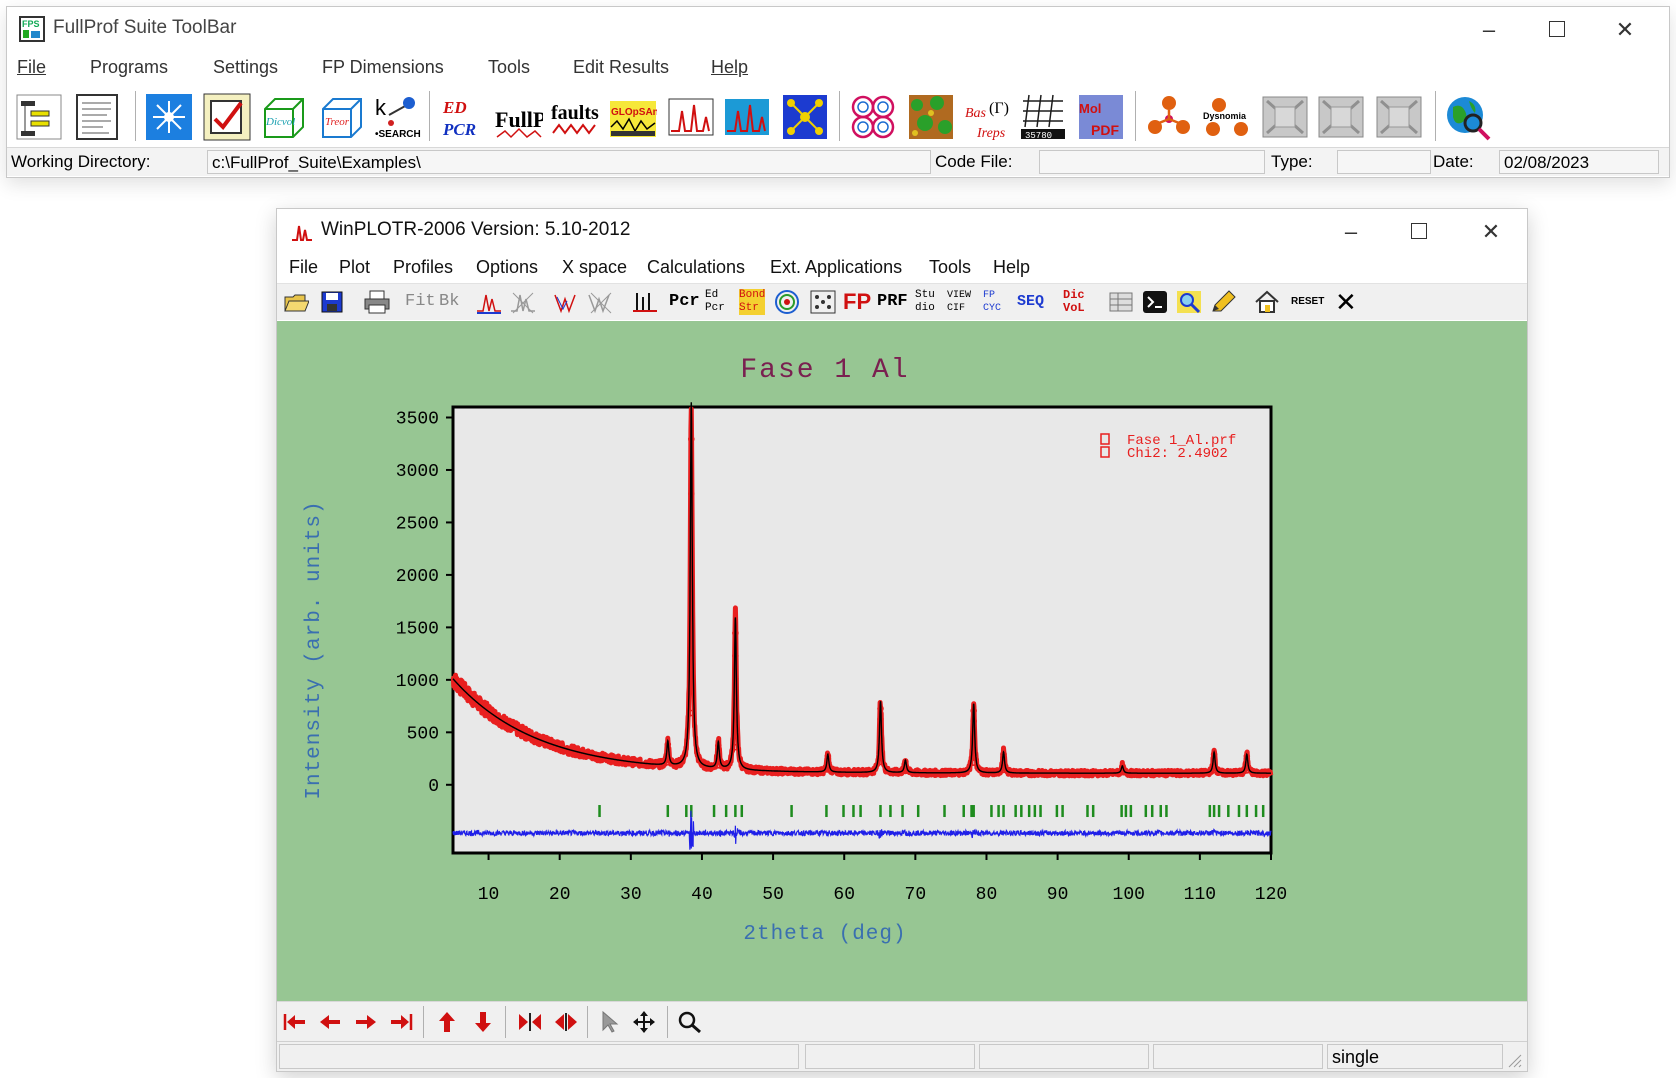 The height and width of the screenshot is (1078, 1676). Describe the element at coordinates (1467, 117) in the screenshot. I see `globe-search-icon` at that location.